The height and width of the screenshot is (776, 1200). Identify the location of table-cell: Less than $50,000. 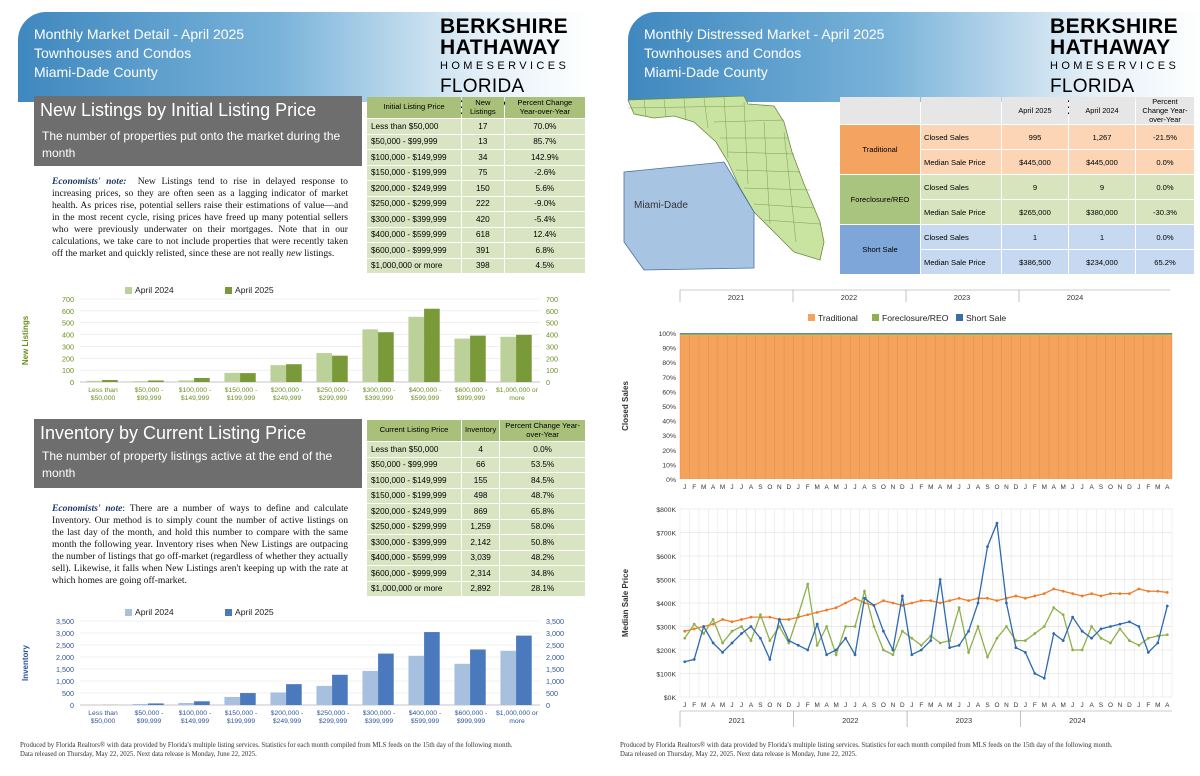
(414, 126).